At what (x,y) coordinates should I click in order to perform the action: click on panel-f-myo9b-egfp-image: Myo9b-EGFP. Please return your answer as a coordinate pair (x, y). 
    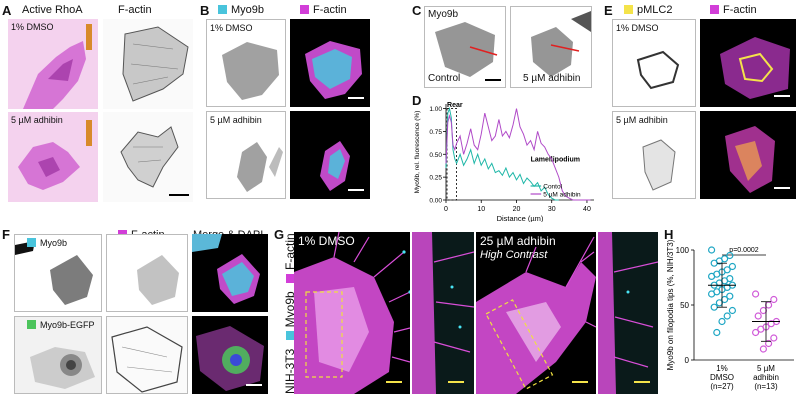
    Looking at the image, I should click on (58, 355).